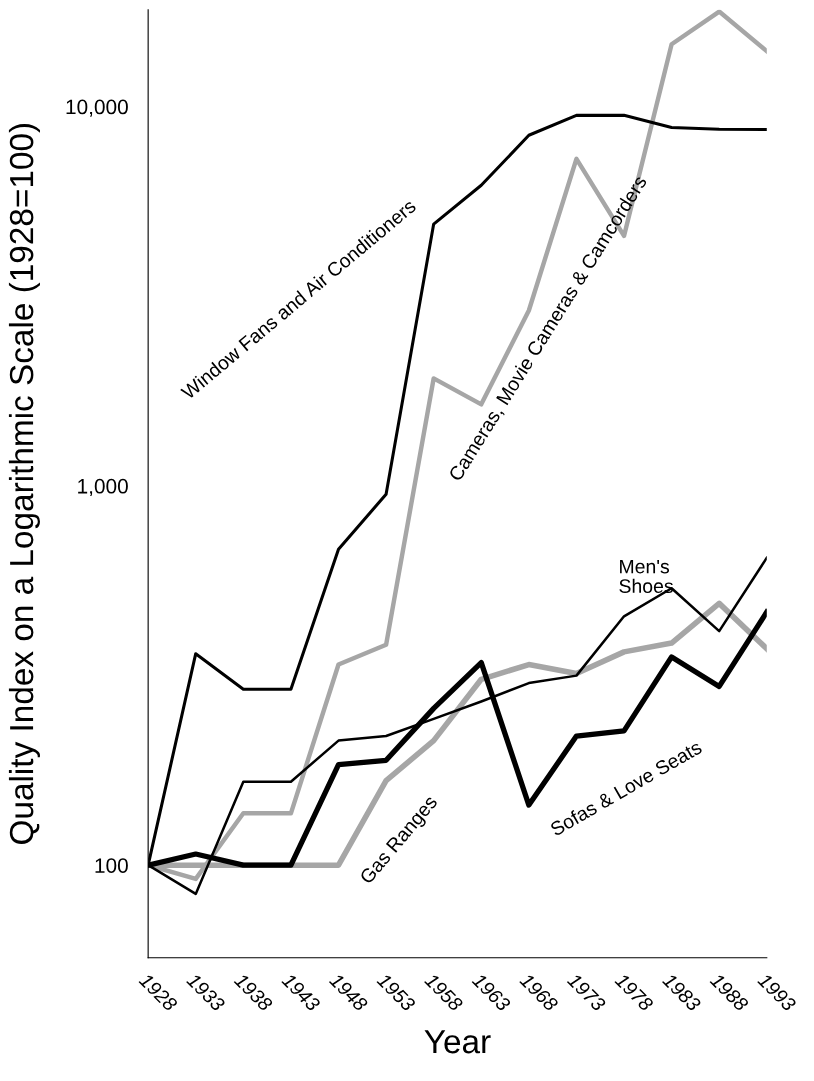 The image size is (814, 1081). I want to click on x-axis-title: Year, so click(457, 1042).